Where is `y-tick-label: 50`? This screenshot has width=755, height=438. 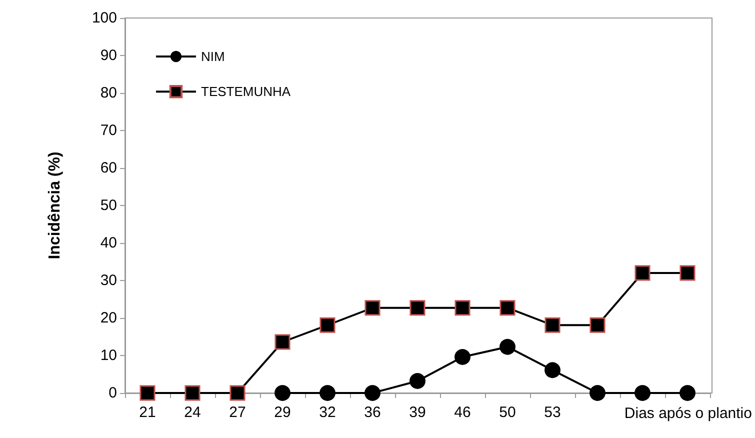 y-tick-label: 50 is located at coordinates (108, 205).